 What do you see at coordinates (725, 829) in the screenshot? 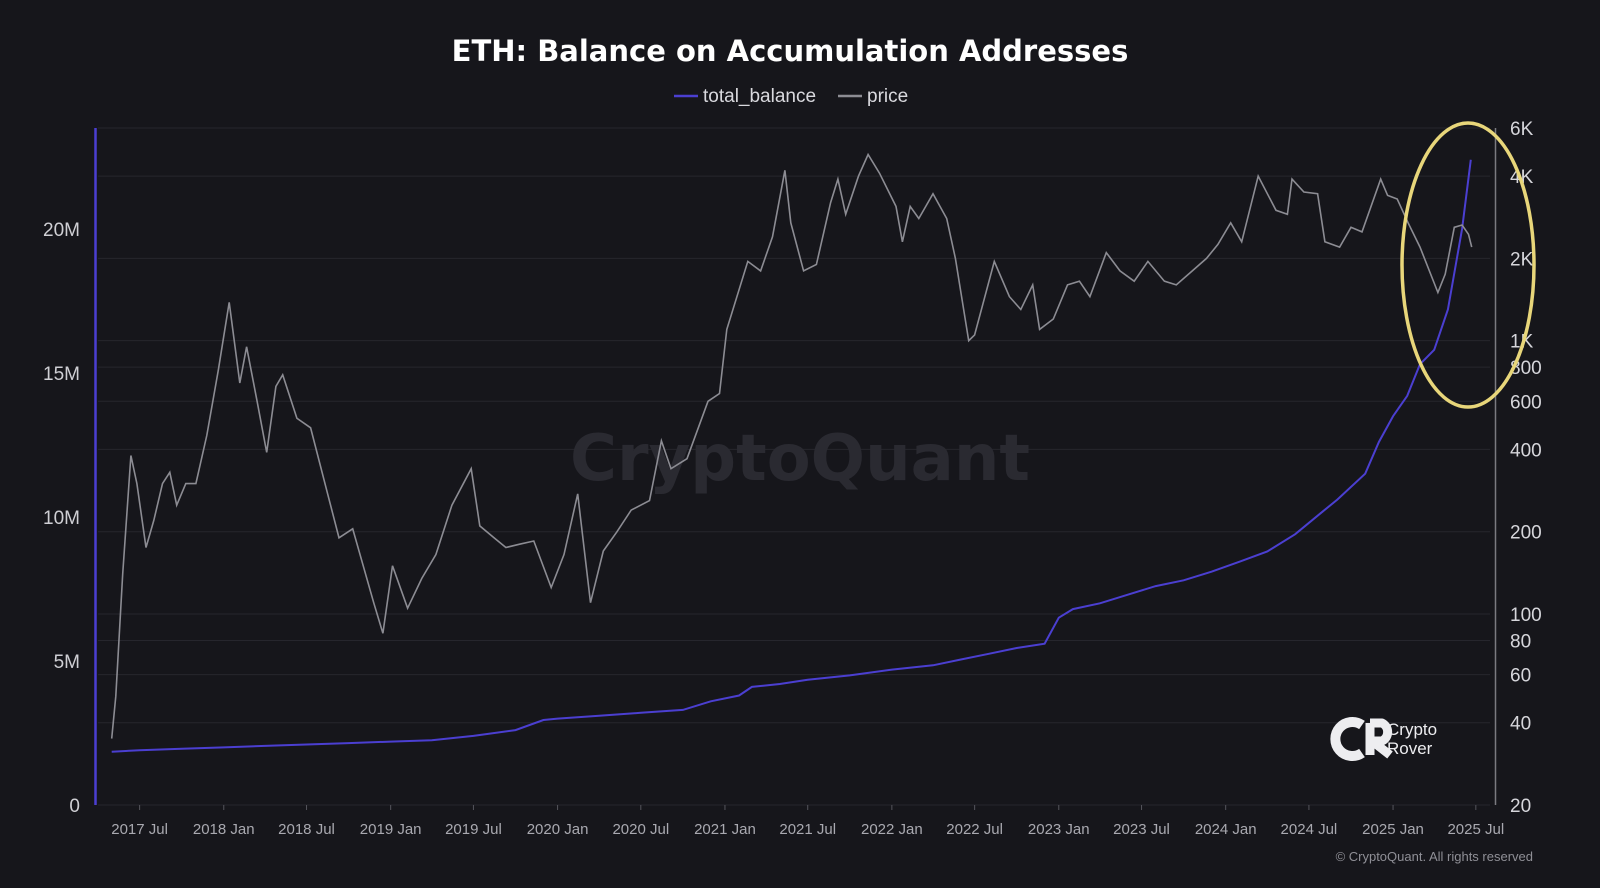
I see `x-tick-label-7: 2021 Jan` at bounding box center [725, 829].